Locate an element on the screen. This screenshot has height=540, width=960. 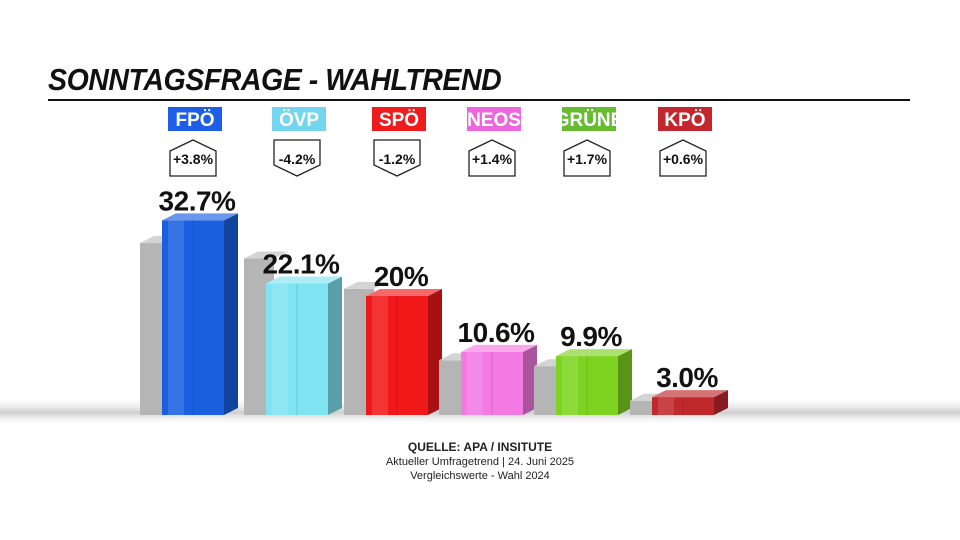
chart-title: SONNTAGSFRAGE - WAHLTREND is located at coordinates (275, 79).